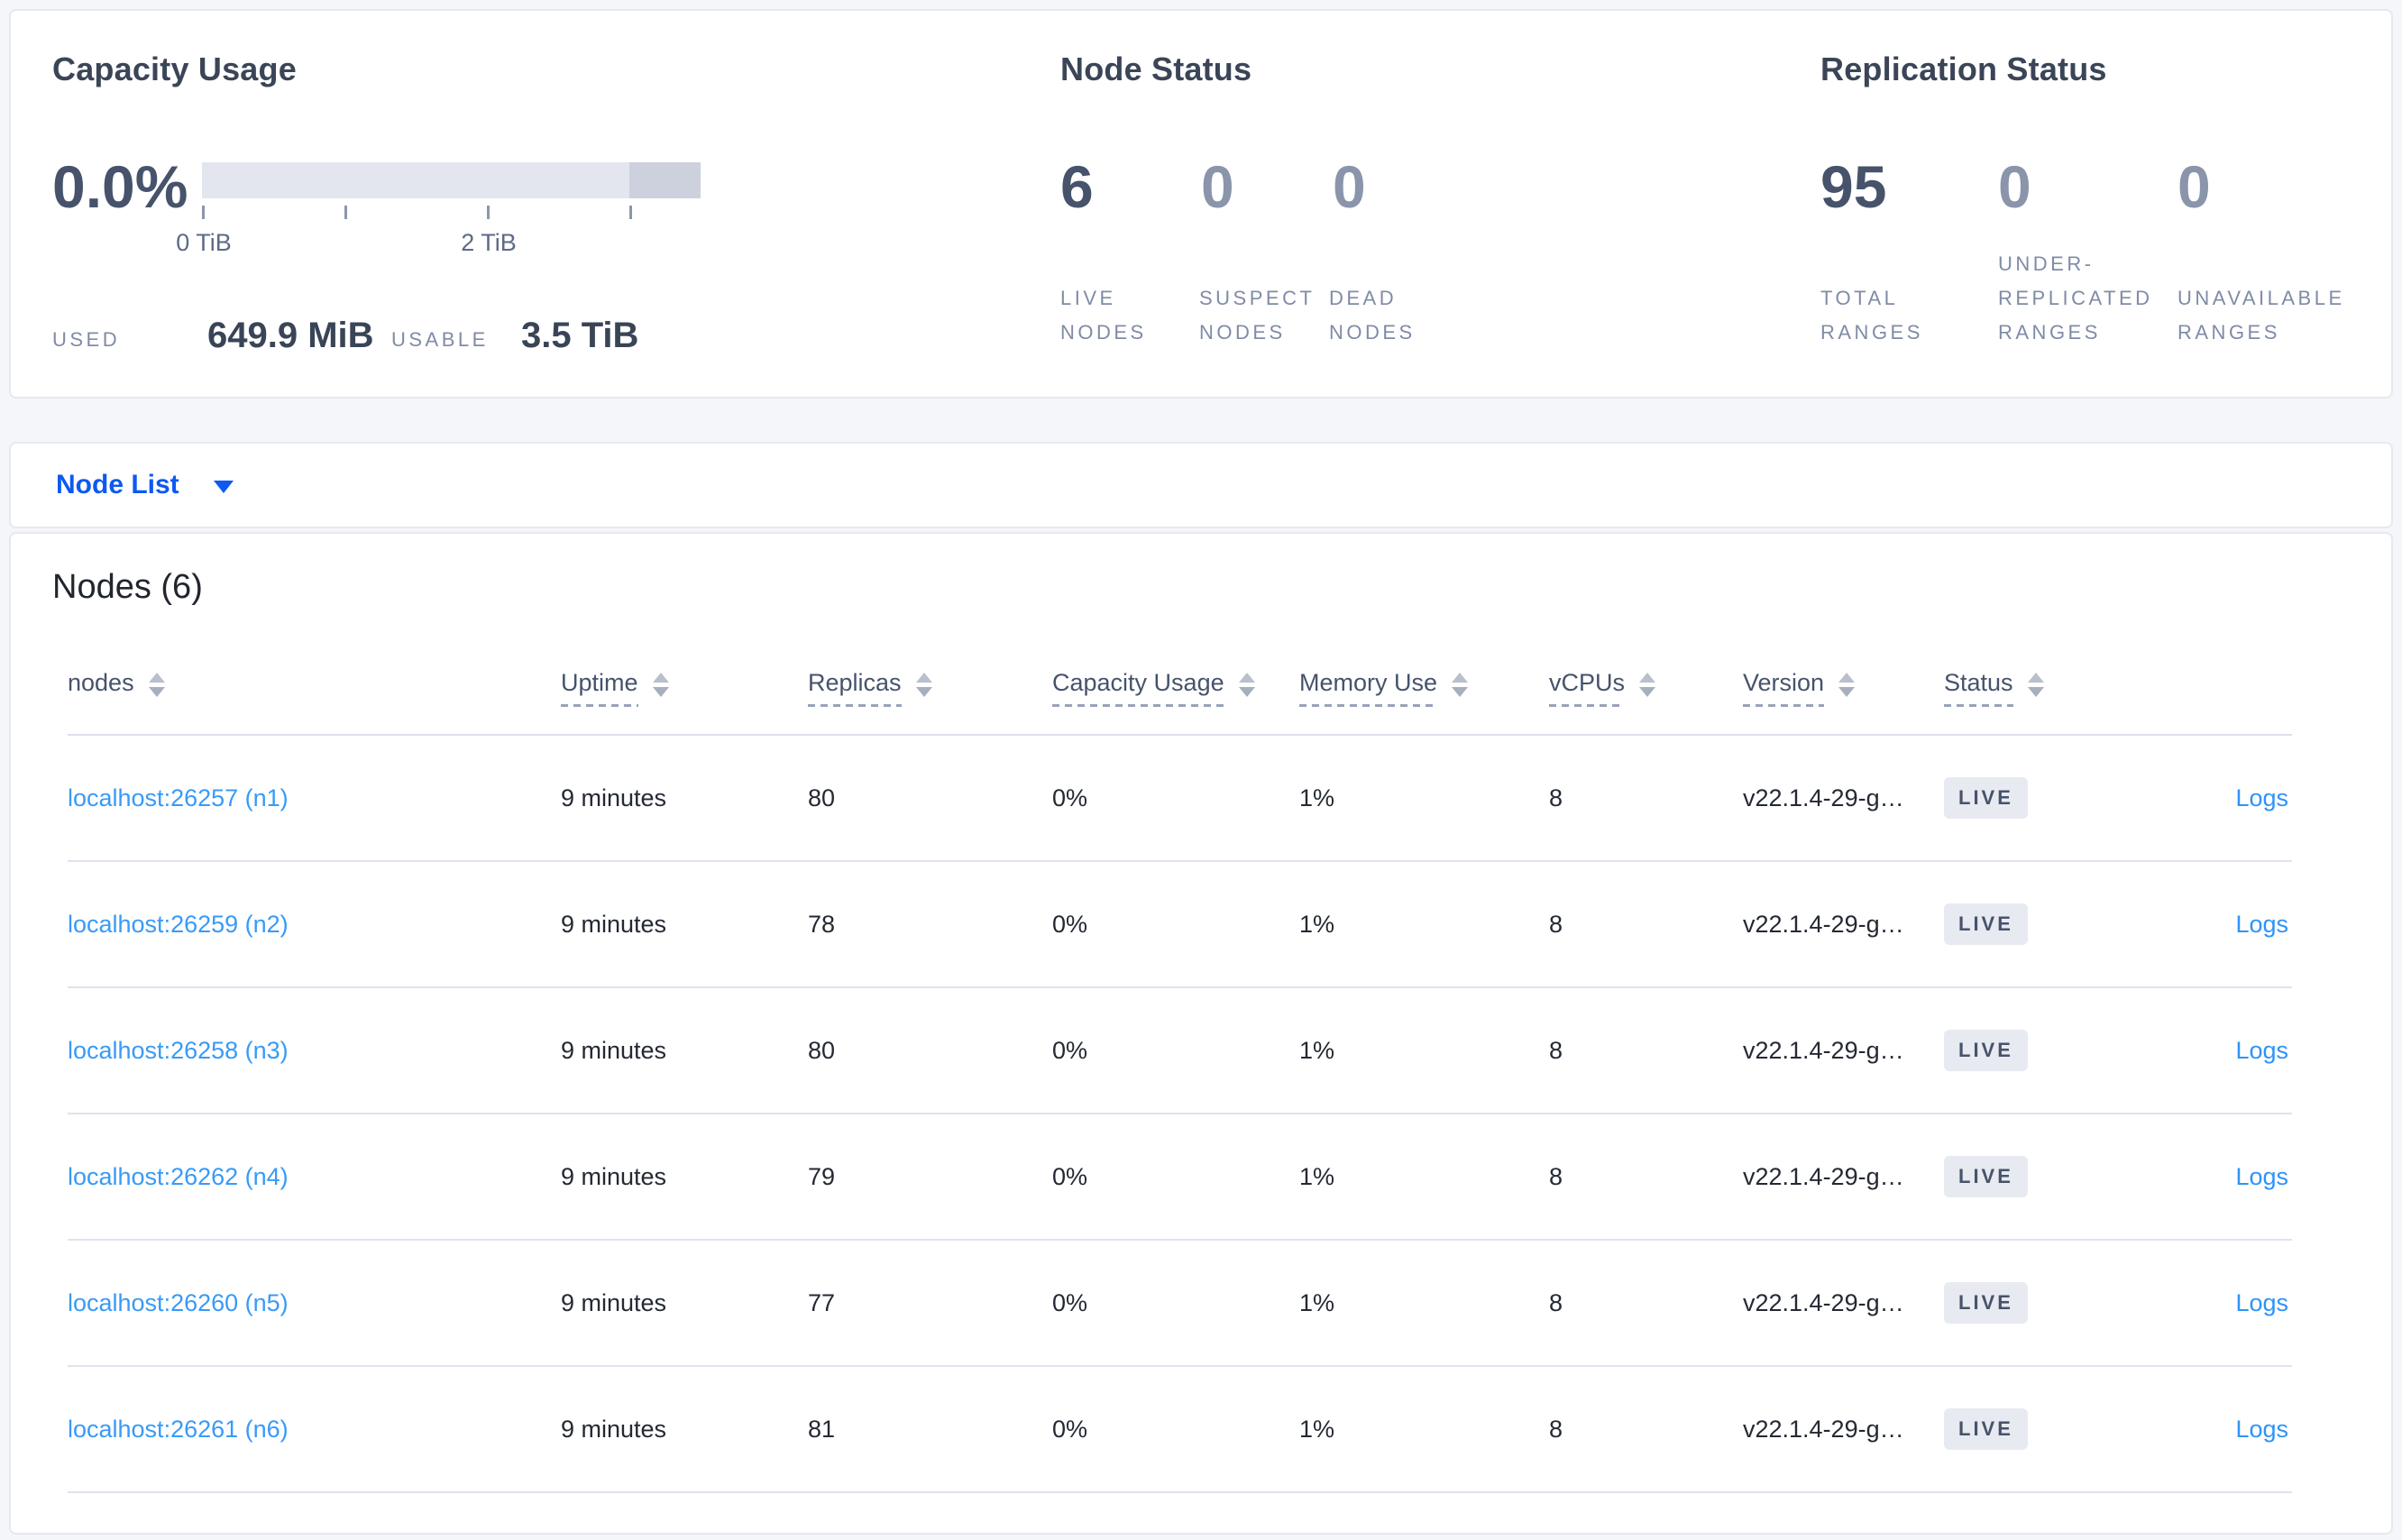  What do you see at coordinates (314, 925) in the screenshot?
I see `cell-node: localhost:26259 (n2)` at bounding box center [314, 925].